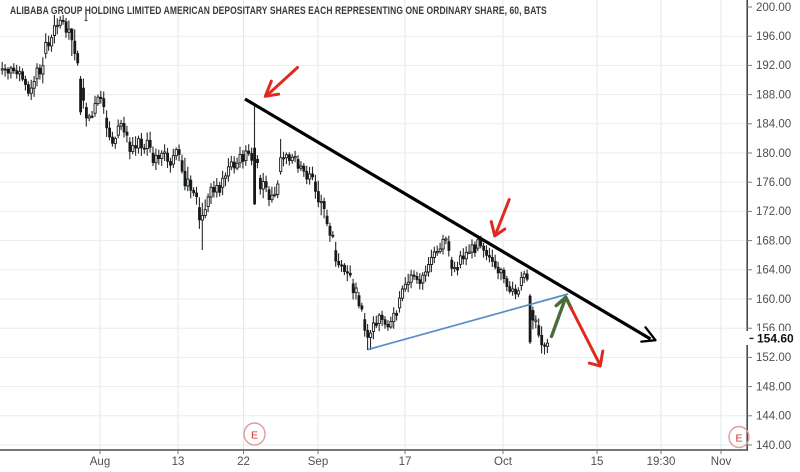  What do you see at coordinates (773, 66) in the screenshot?
I see `svg-text: 192.00` at bounding box center [773, 66].